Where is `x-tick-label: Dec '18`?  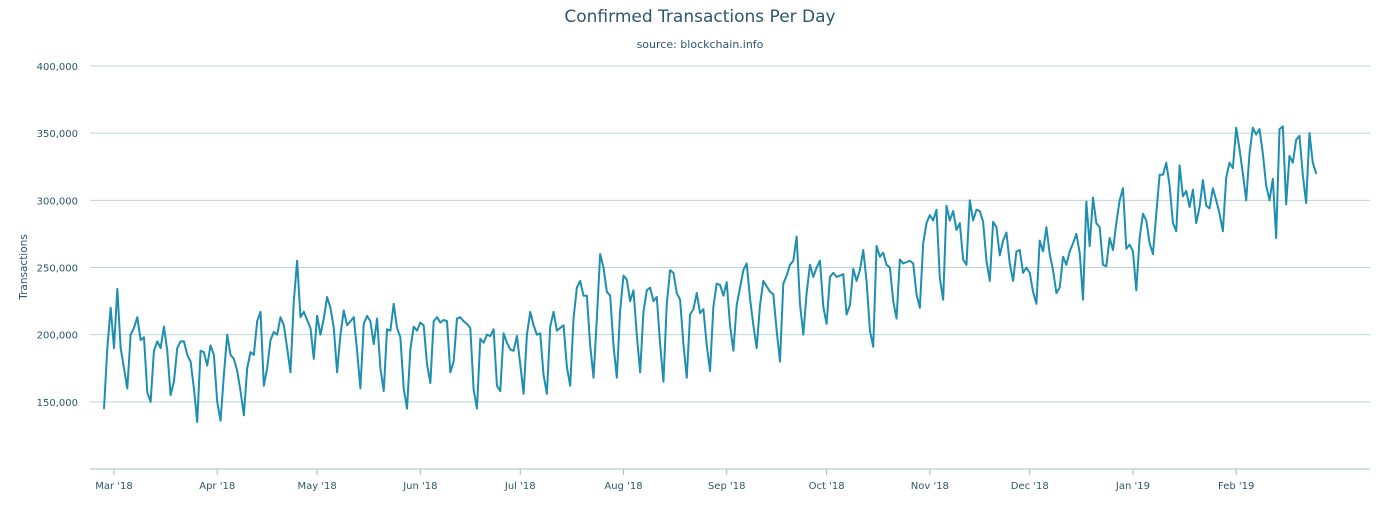 x-tick-label: Dec '18 is located at coordinates (1030, 486).